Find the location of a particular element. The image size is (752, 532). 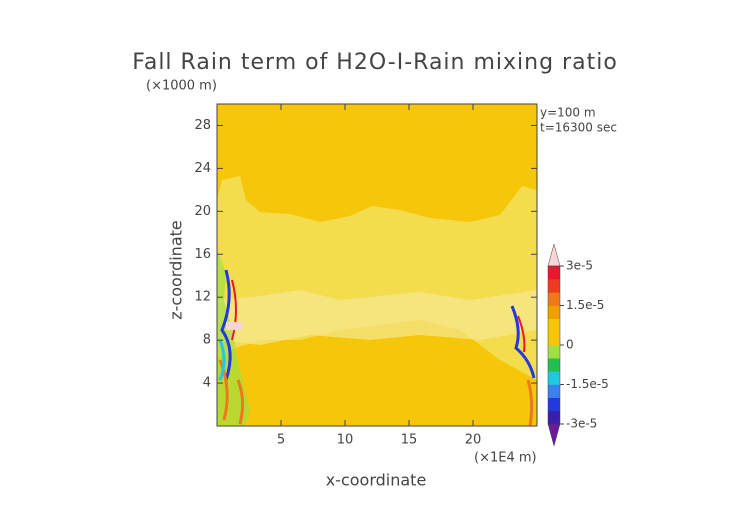

colorbar-label: -1.5e-5 is located at coordinates (587, 384).